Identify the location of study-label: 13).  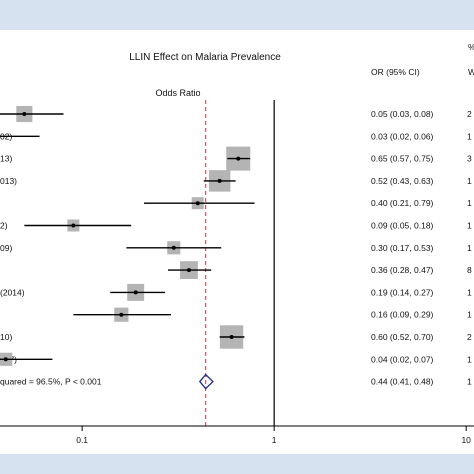
(6, 159).